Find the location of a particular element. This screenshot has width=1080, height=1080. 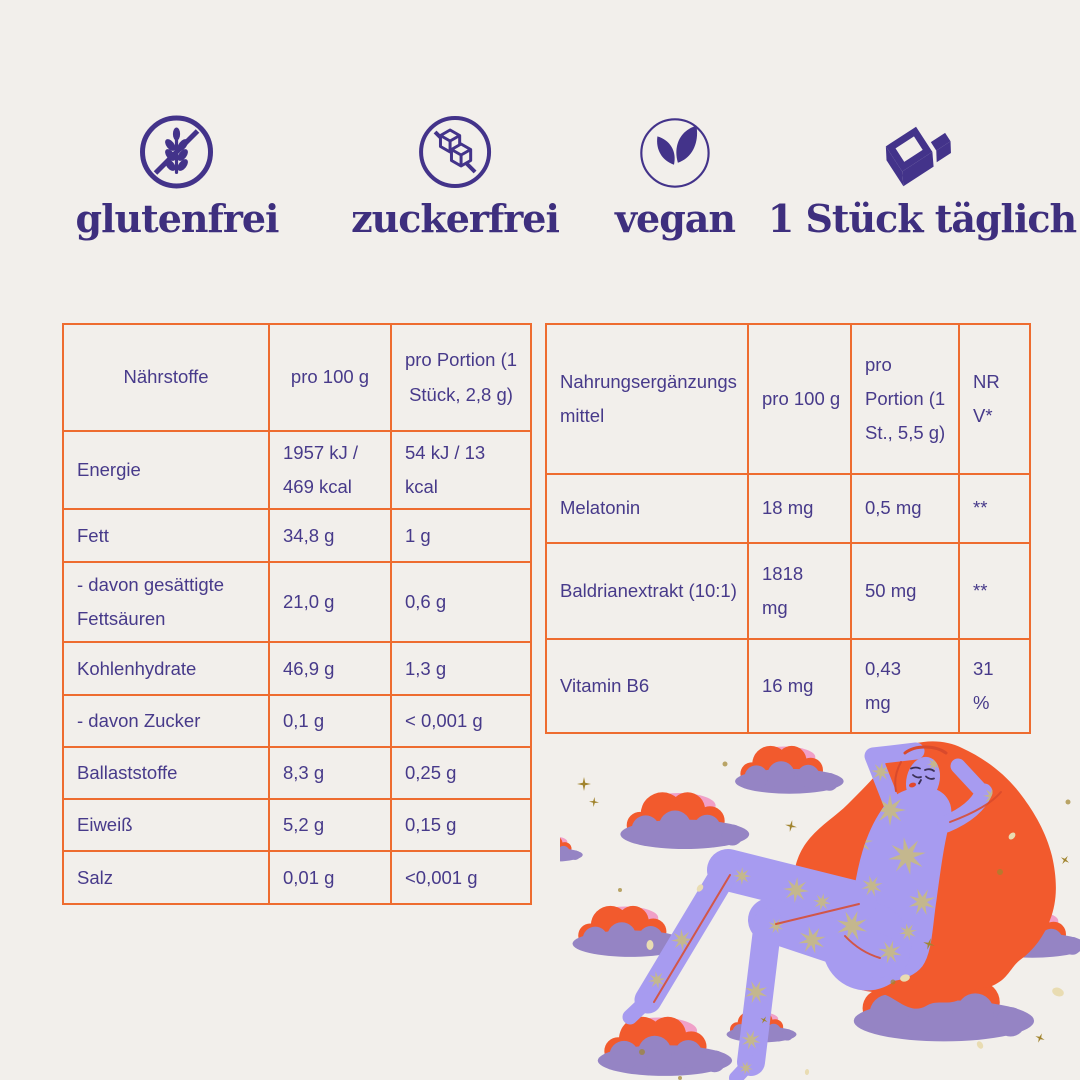

nutrient-name: Salz is located at coordinates (166, 878).